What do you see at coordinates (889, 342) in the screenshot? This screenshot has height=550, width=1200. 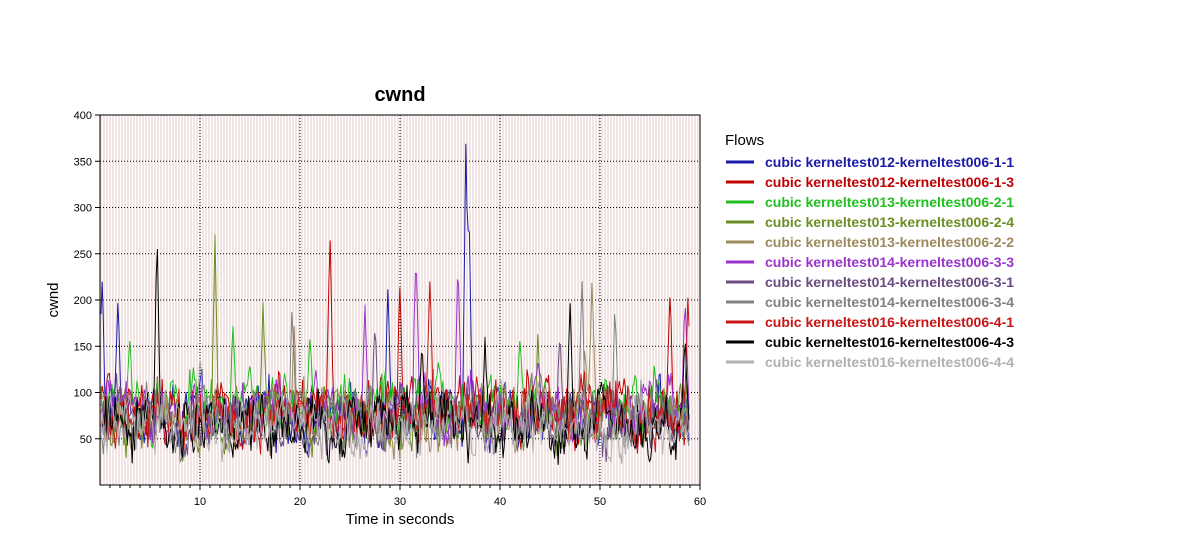 I see `legend-entry-10: cubic kerneltest016-kerneltest006-4-3` at bounding box center [889, 342].